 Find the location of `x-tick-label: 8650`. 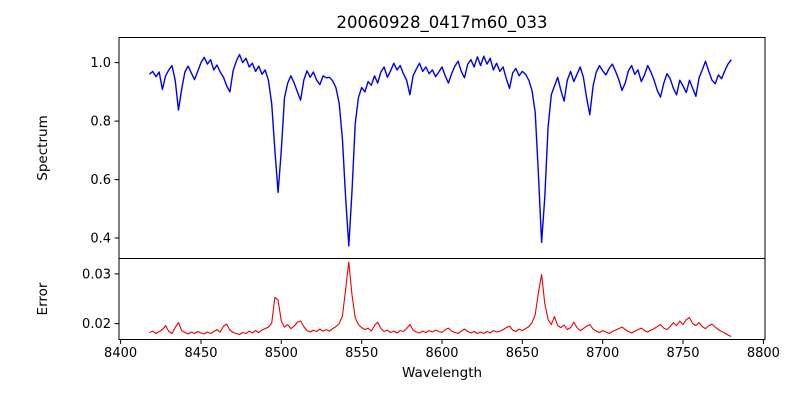

x-tick-label: 8650 is located at coordinates (522, 353).